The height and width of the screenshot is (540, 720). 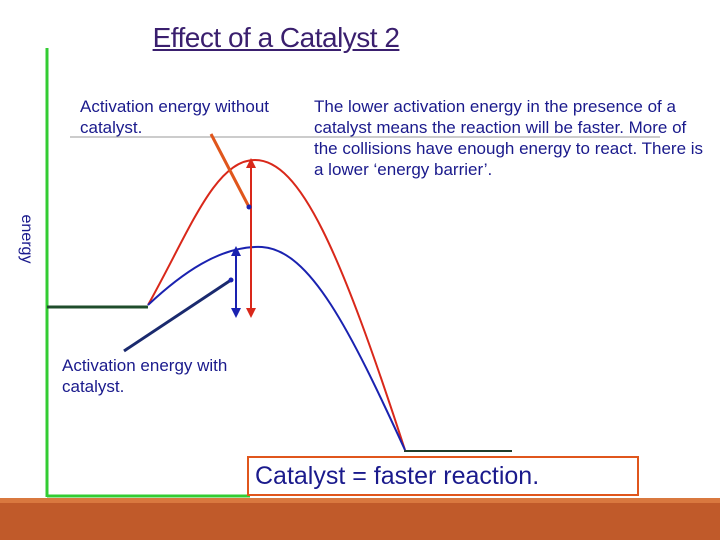 What do you see at coordinates (174, 117) in the screenshot?
I see `label-without-catalyst: Activation energy without catalyst.` at bounding box center [174, 117].